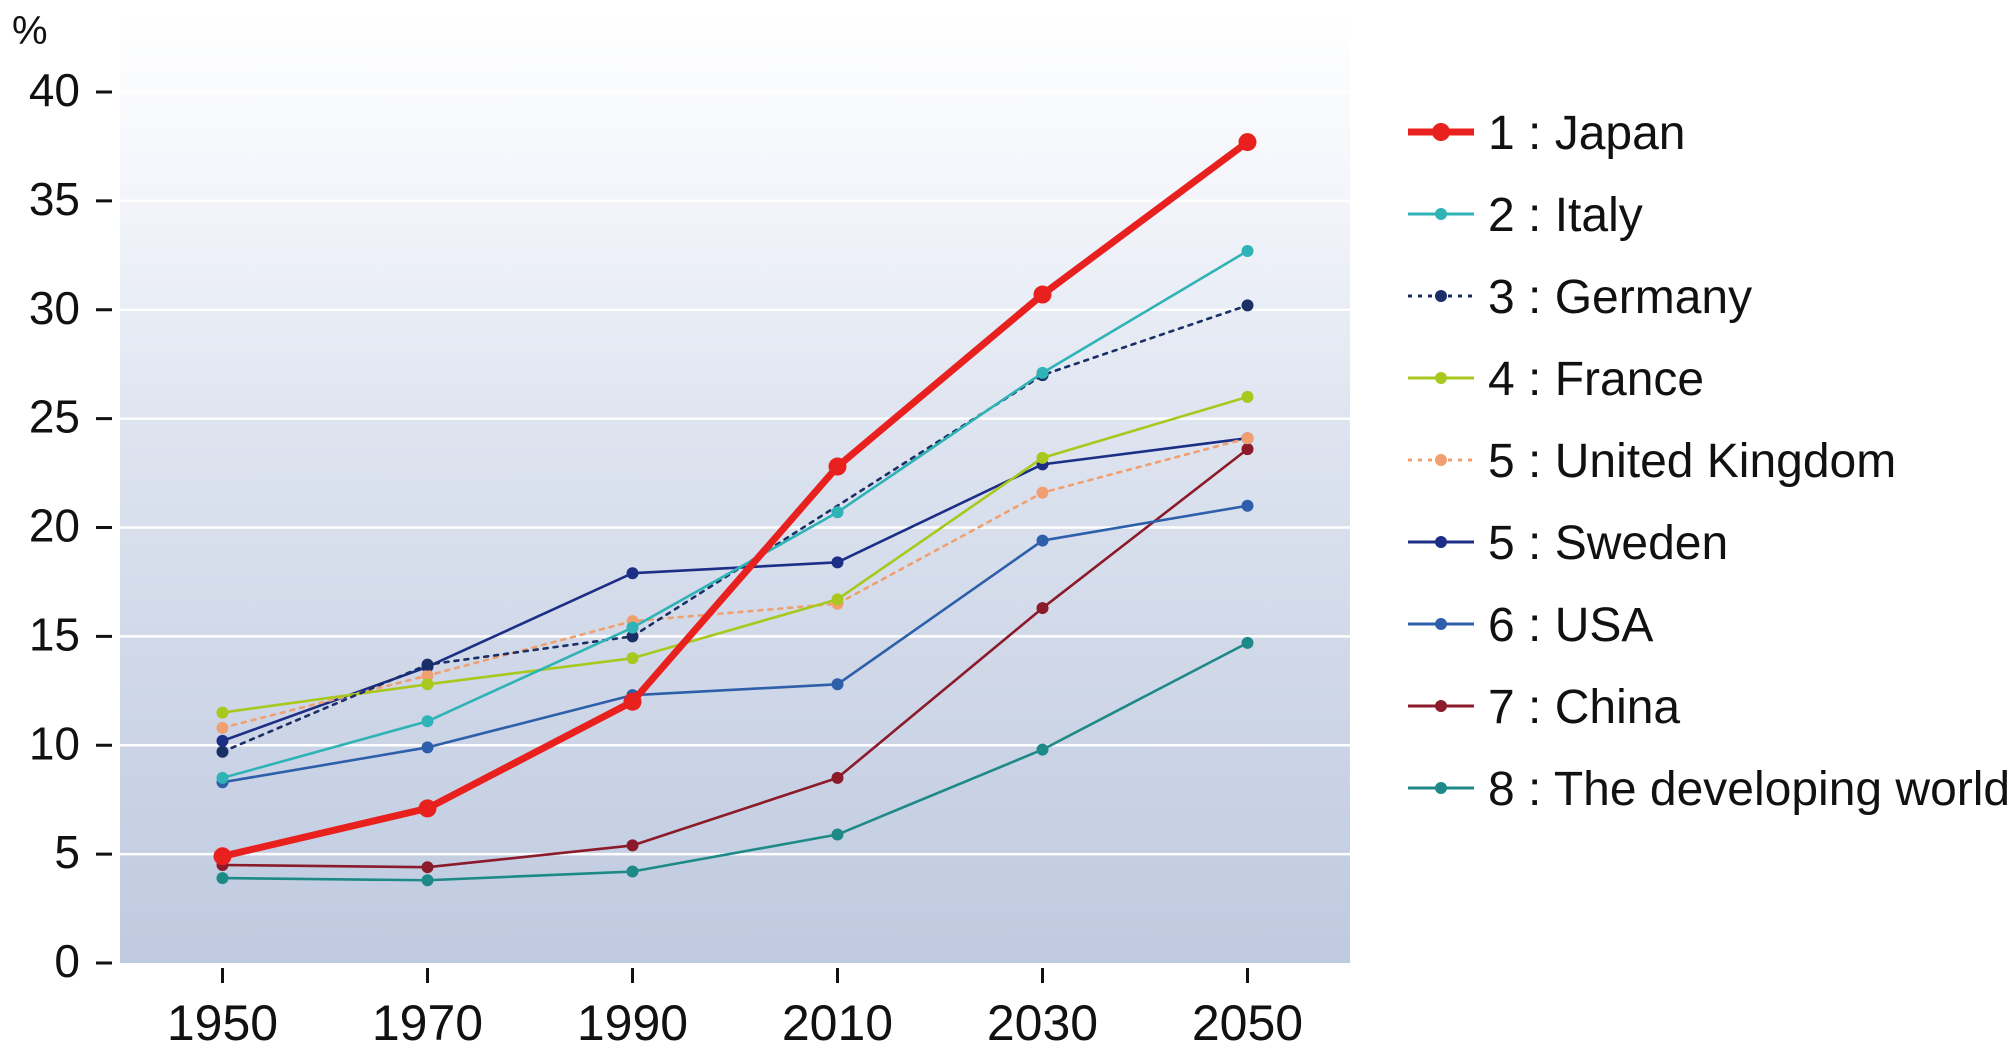 The image size is (2011, 1048). Describe the element at coordinates (1580, 297) in the screenshot. I see `legend-item-3: 3 : Germany` at that location.